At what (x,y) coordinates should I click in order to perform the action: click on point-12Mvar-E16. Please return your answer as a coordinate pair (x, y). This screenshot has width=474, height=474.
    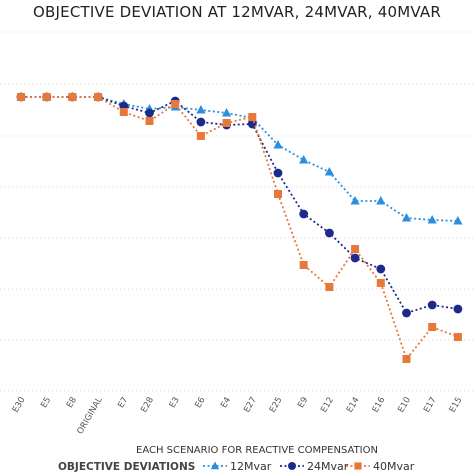
    Looking at the image, I should click on (381, 200).